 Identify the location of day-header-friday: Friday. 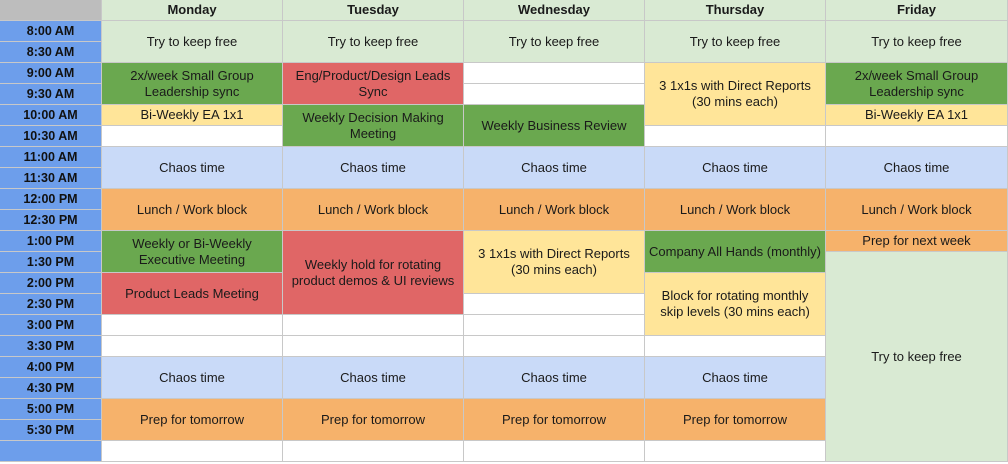
(917, 10).